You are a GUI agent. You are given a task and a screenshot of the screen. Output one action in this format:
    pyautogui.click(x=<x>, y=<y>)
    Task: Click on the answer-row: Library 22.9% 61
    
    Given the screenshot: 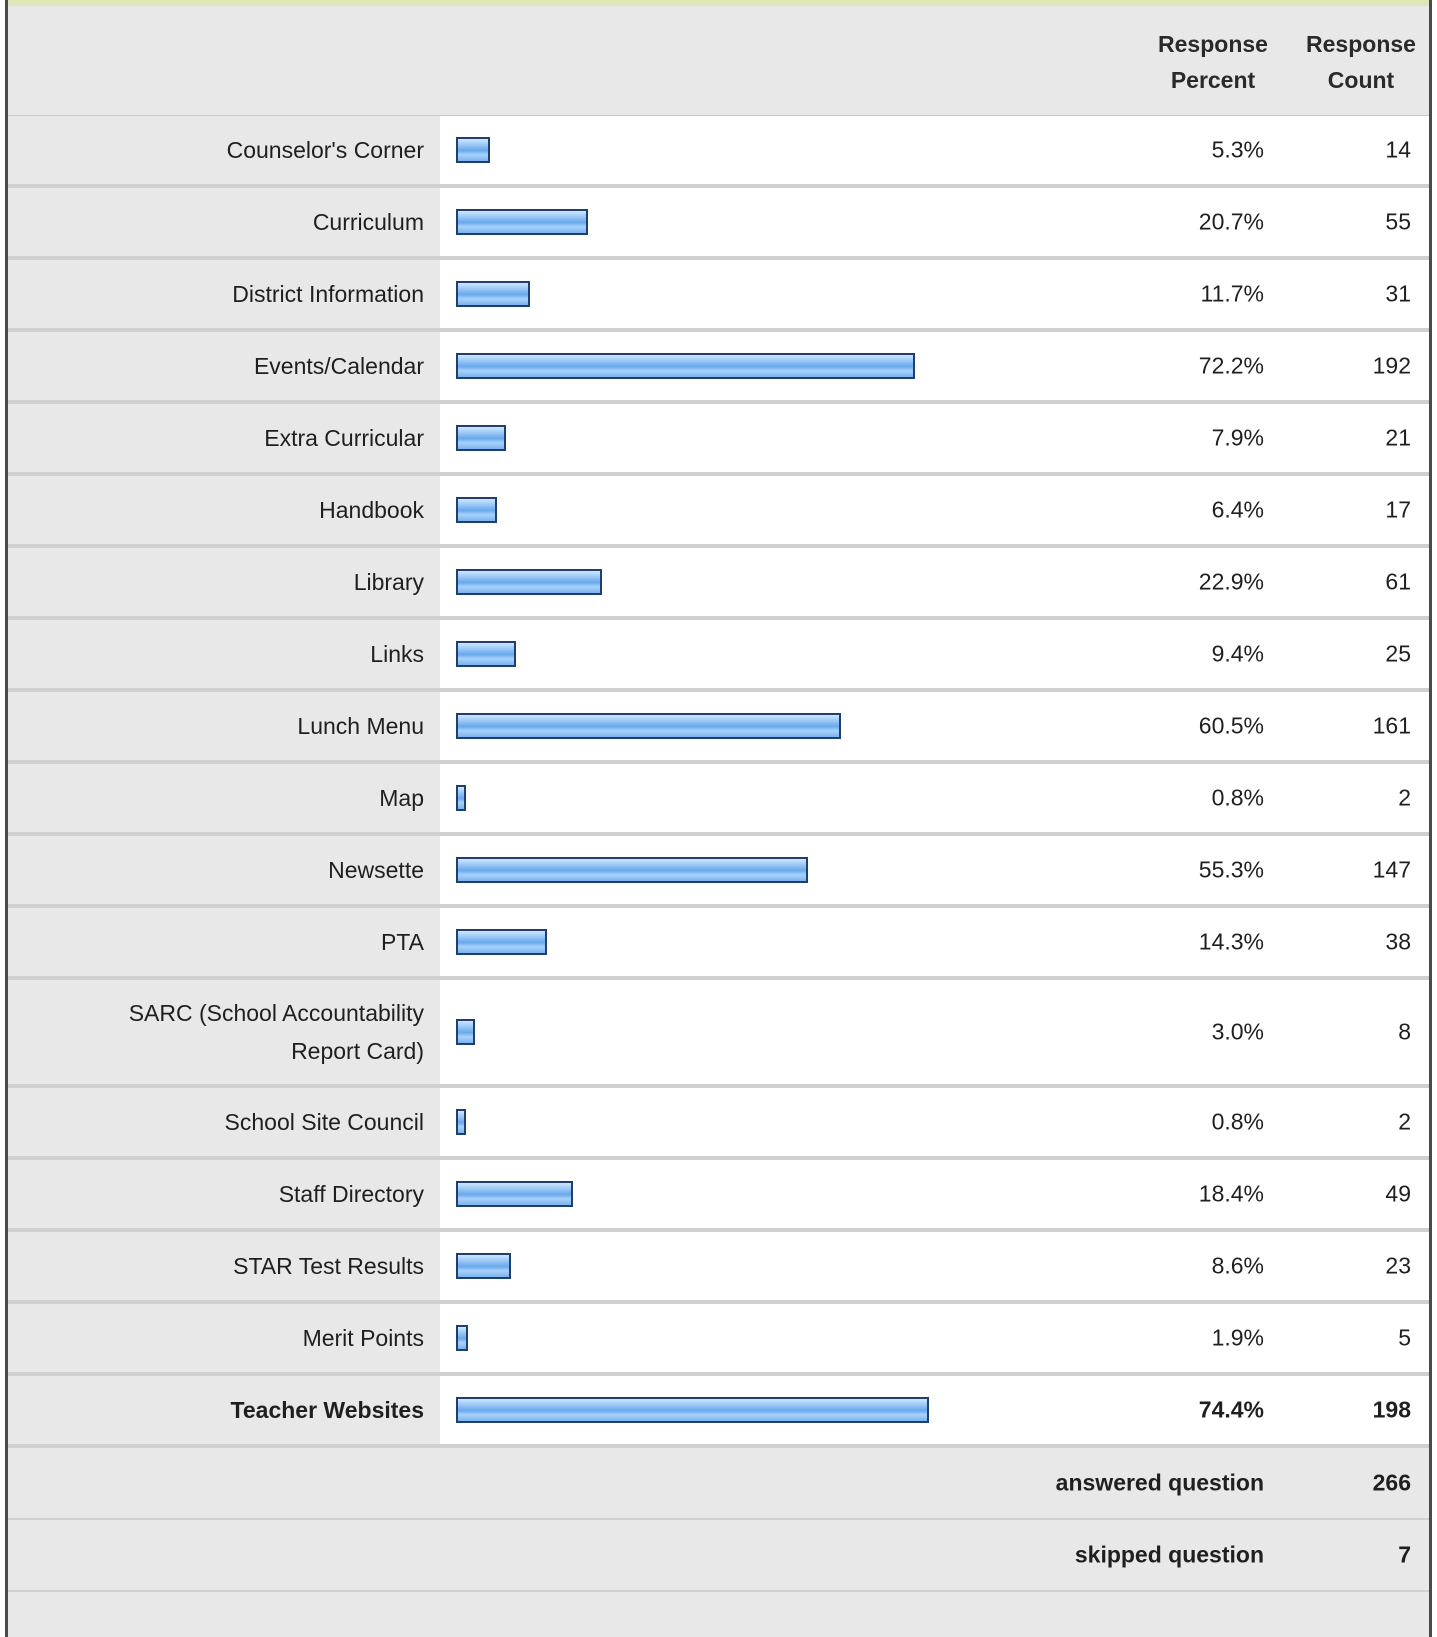 What is the action you would take?
    pyautogui.click(x=718, y=584)
    